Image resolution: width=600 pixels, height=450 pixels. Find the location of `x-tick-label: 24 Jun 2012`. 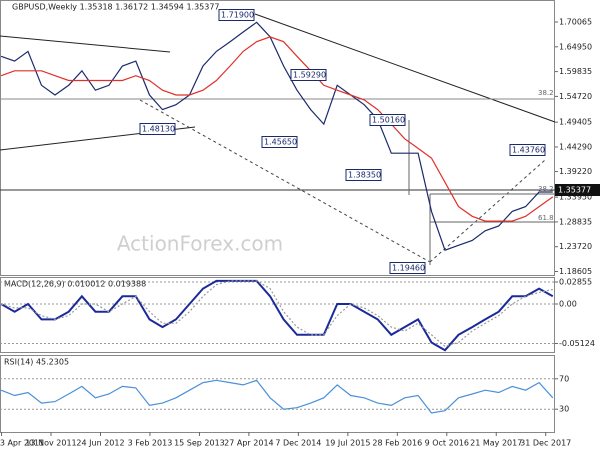

x-tick-label: 24 Jun 2012 is located at coordinates (100, 443).